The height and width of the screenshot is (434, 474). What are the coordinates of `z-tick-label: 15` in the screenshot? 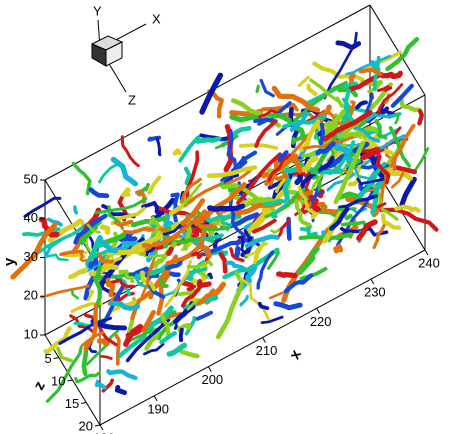 It's located at (72, 403).